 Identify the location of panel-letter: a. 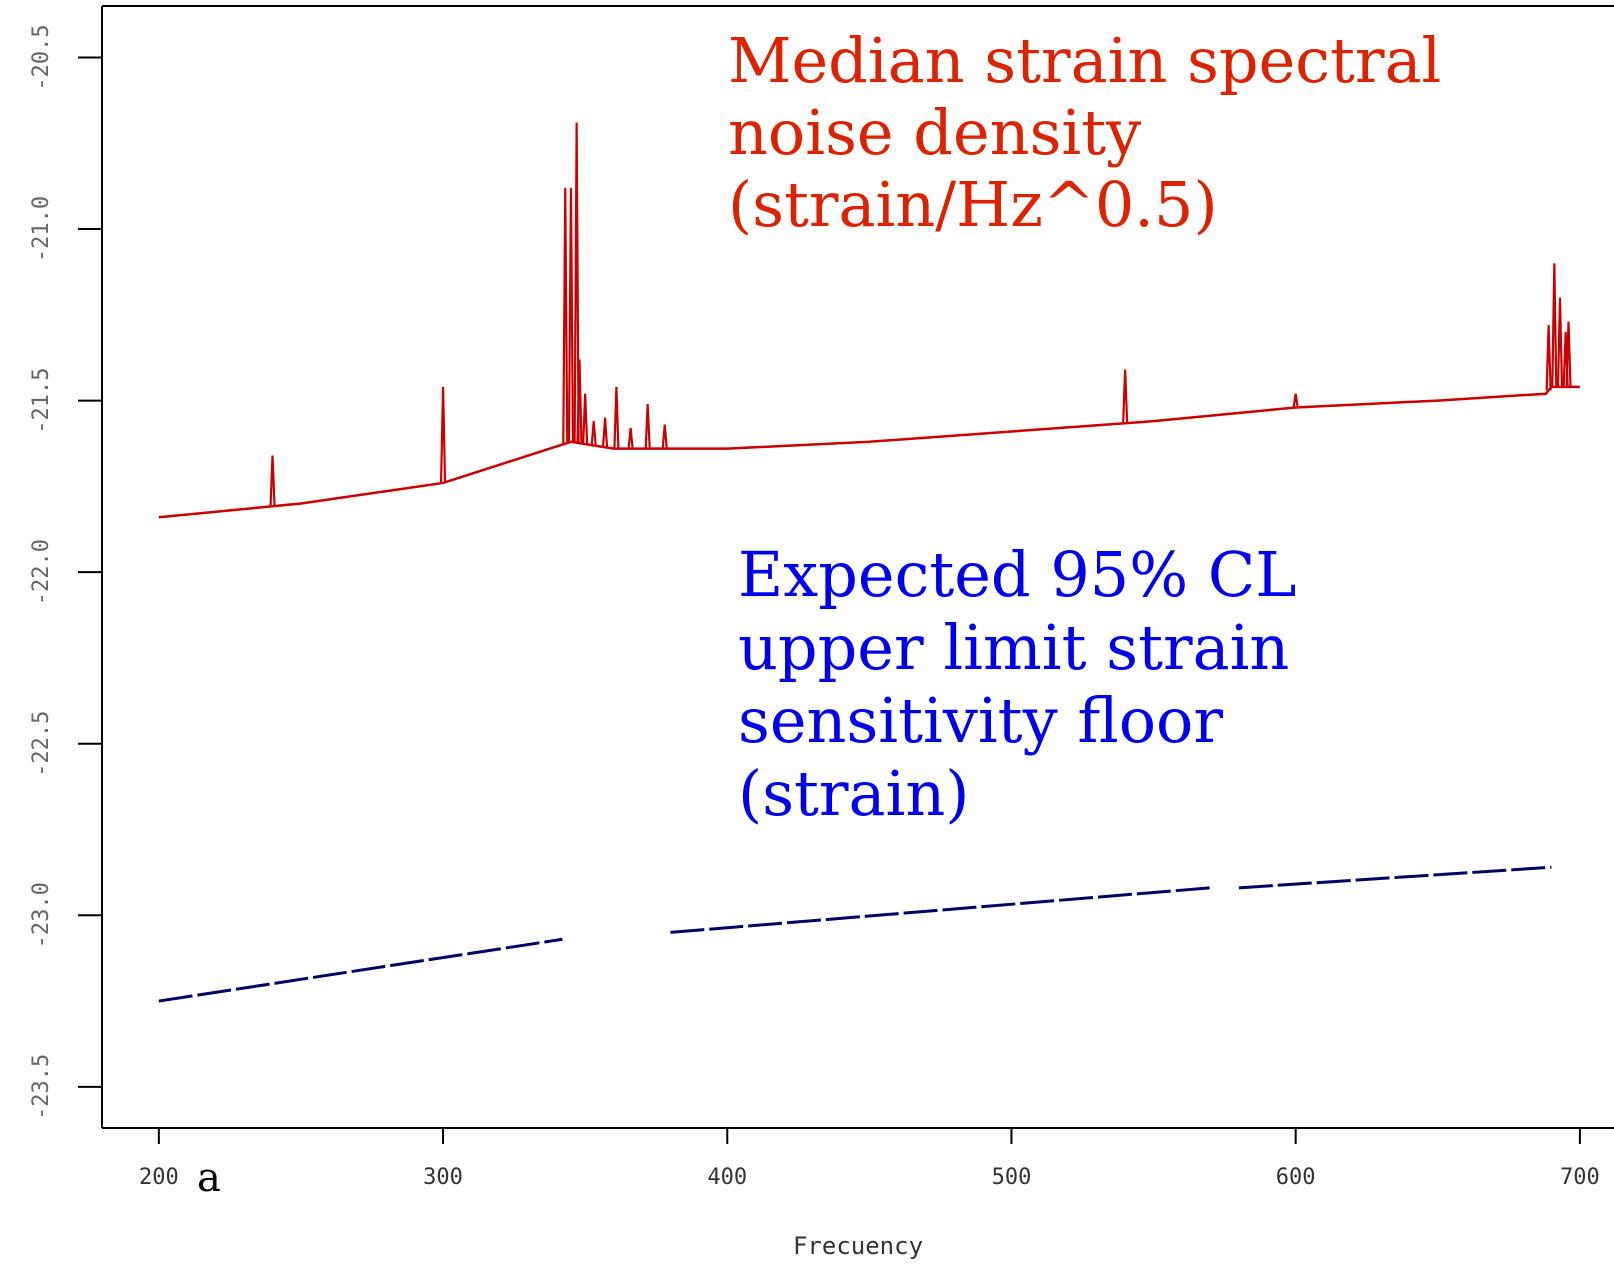
(209, 1178).